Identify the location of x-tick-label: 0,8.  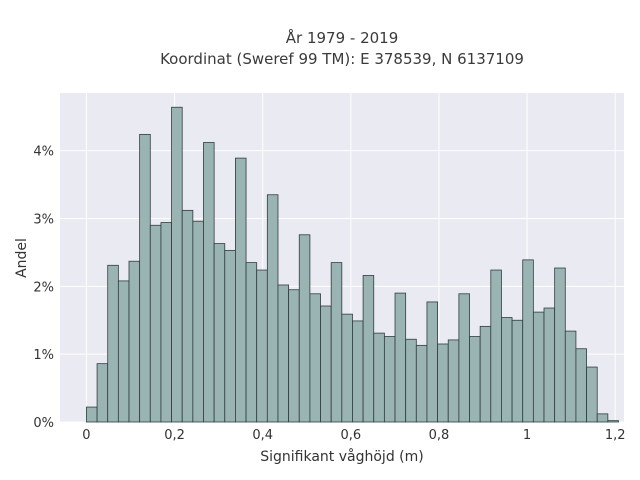
(439, 435).